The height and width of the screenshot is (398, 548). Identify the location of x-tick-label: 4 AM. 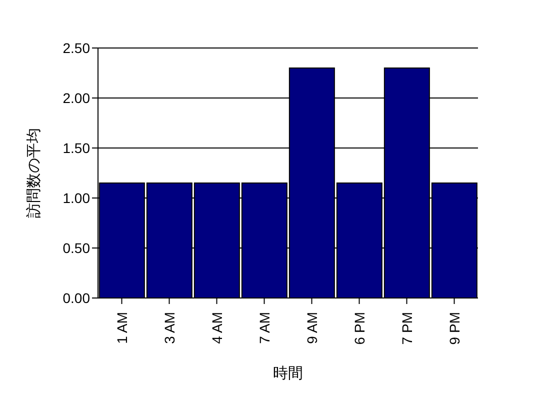
(216, 328).